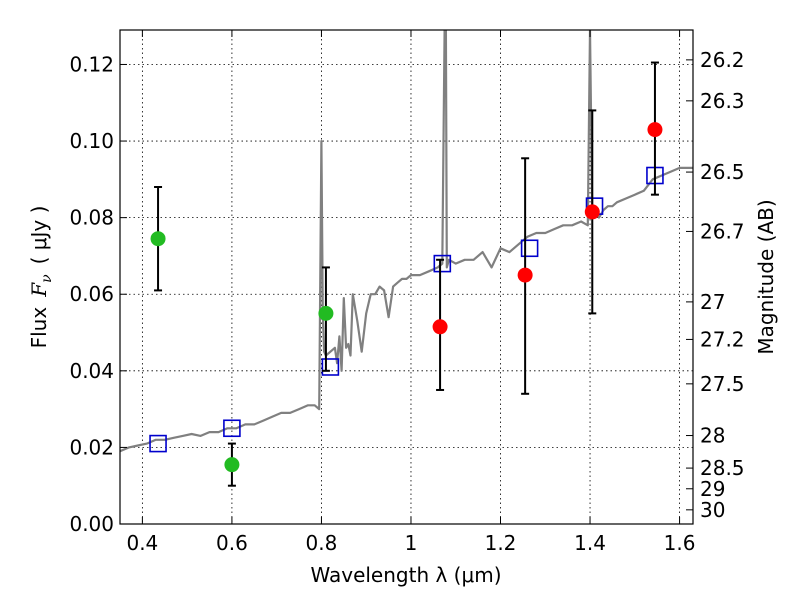 This screenshot has height=604, width=800. I want to click on y-axis-label-unit: ( μJy ), so click(39, 235).